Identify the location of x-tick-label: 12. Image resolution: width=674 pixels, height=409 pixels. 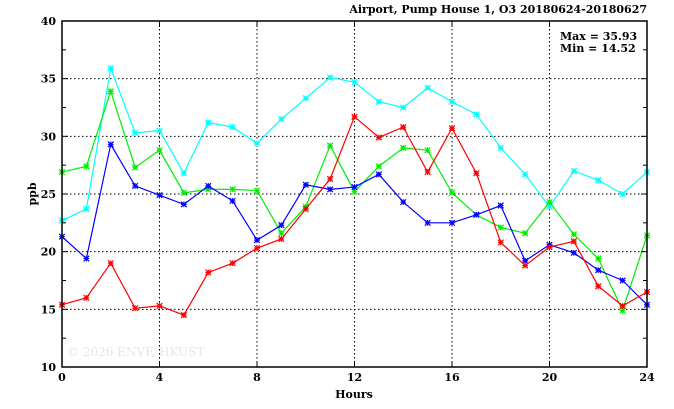
(354, 377).